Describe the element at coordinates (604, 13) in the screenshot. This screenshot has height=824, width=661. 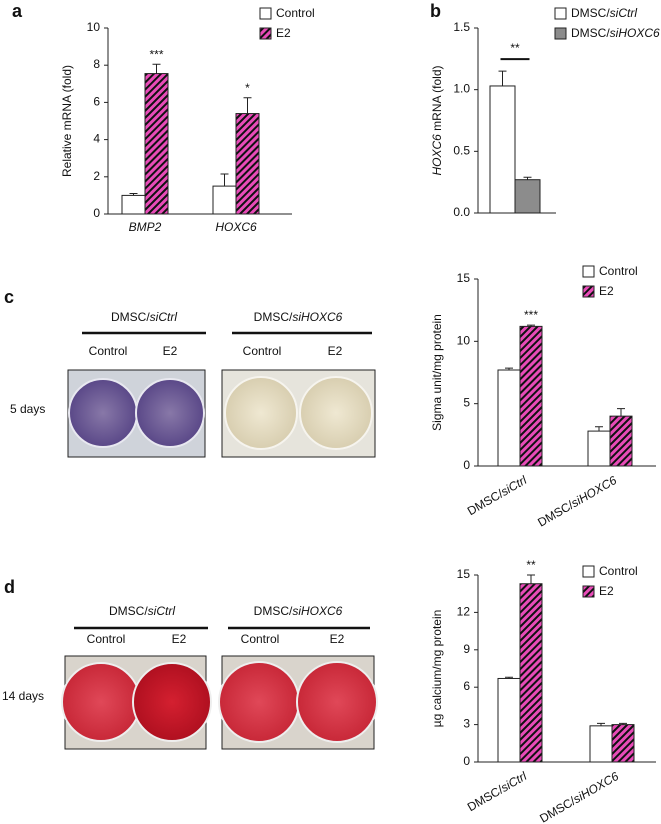
I see `legend-label: DMSC/siCtrl` at that location.